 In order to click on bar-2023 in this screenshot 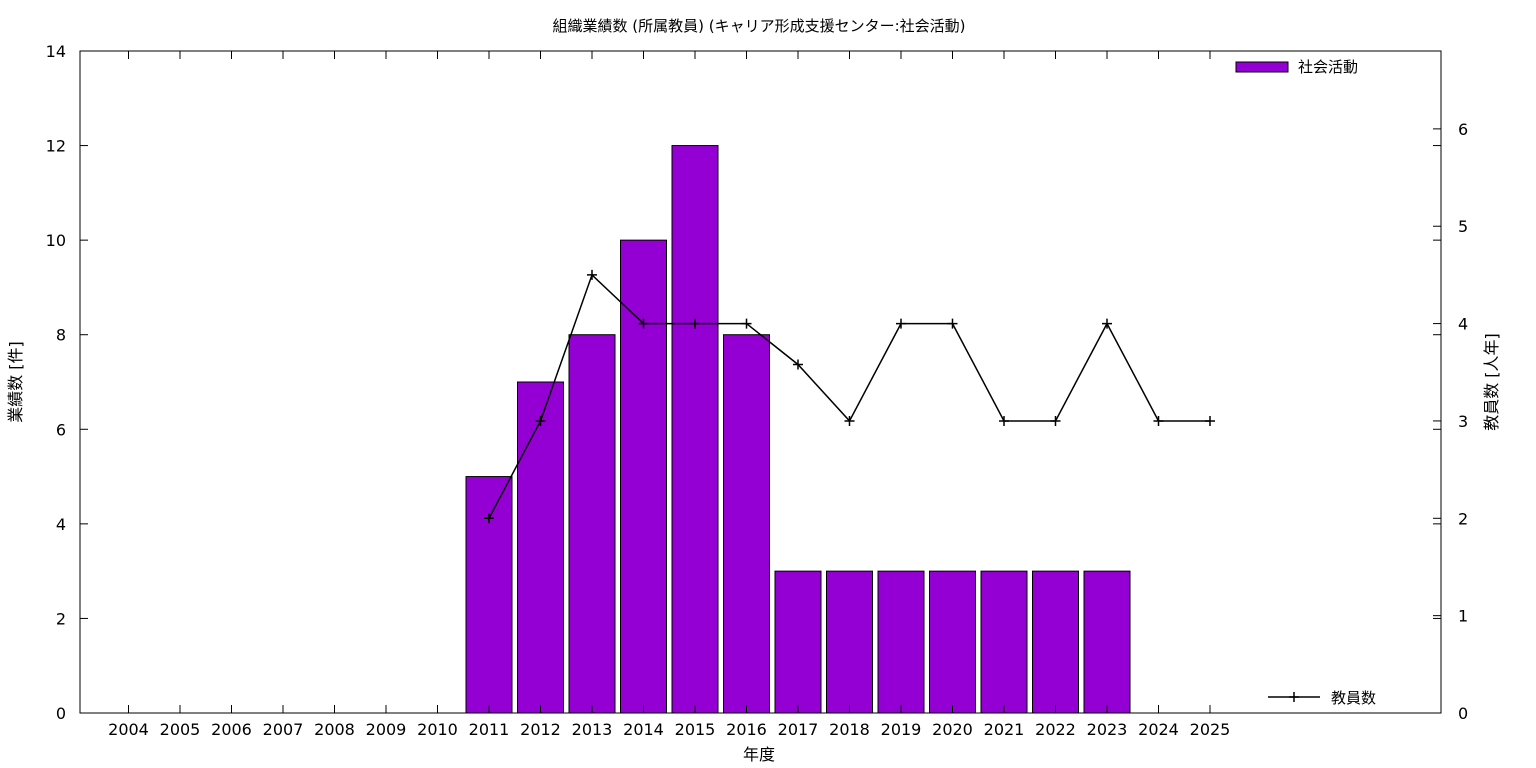, I will do `click(1107, 642)`.